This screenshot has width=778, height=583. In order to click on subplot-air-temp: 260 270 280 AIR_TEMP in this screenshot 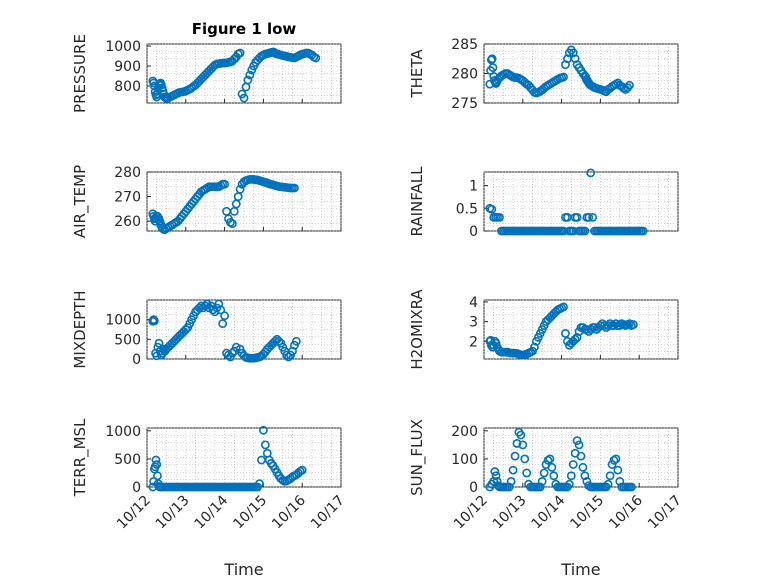, I will do `click(206, 201)`.